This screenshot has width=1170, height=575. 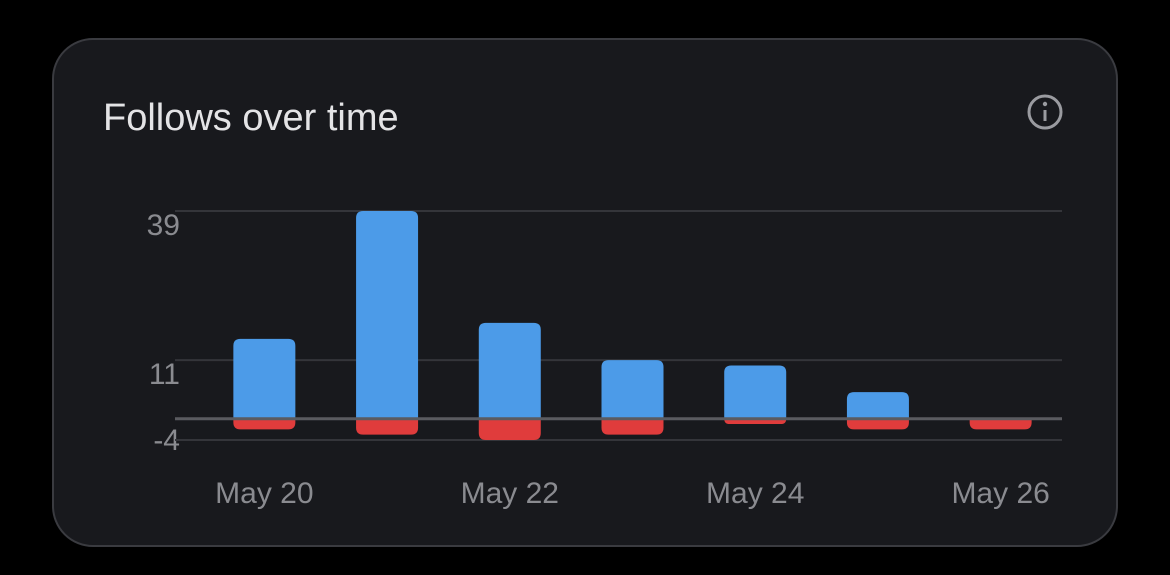 I want to click on x-tick-label: May 22, so click(x=510, y=493).